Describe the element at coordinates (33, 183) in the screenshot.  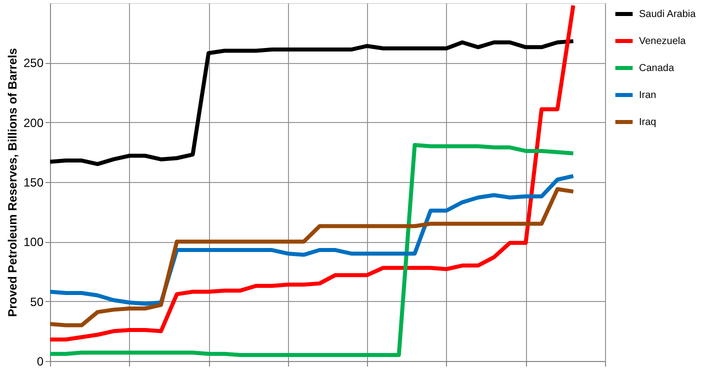
I see `y-tick-label: 150` at that location.